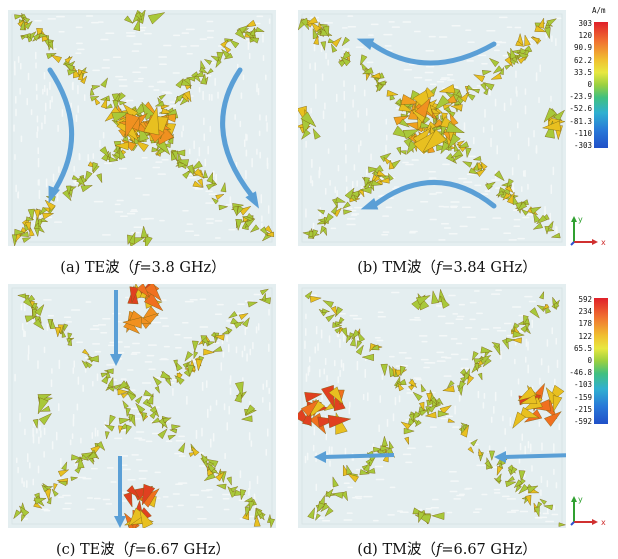 The height and width of the screenshot is (559, 618). I want to click on colorbar-tick: 120, so click(585, 36).